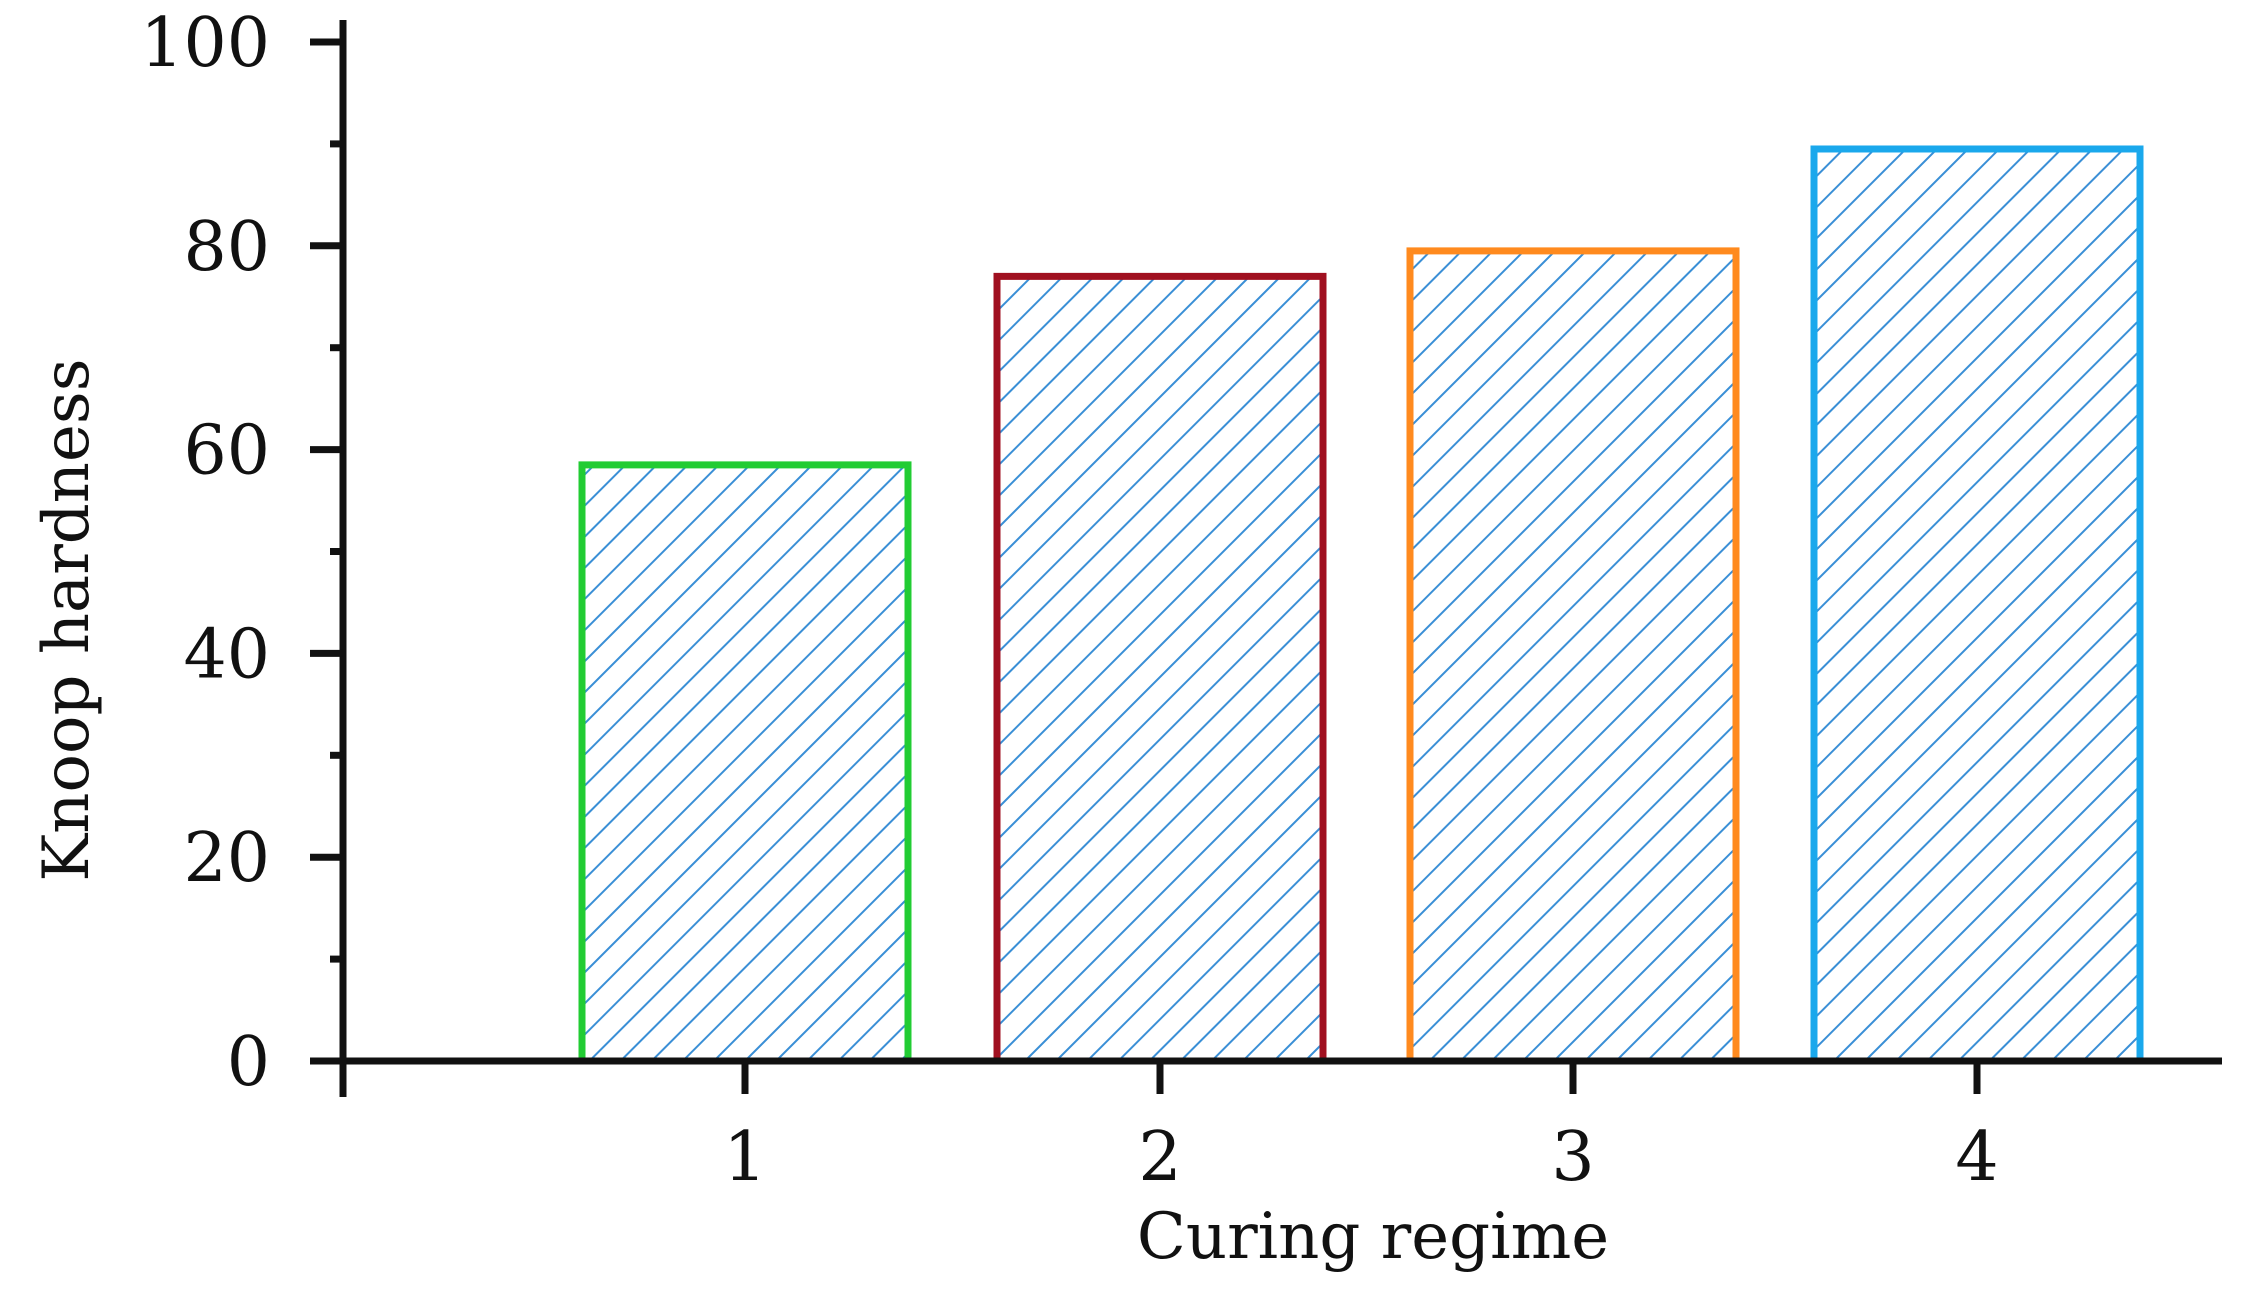 The height and width of the screenshot is (1295, 2241). Describe the element at coordinates (226, 247) in the screenshot. I see `y-tick-label: 80` at that location.